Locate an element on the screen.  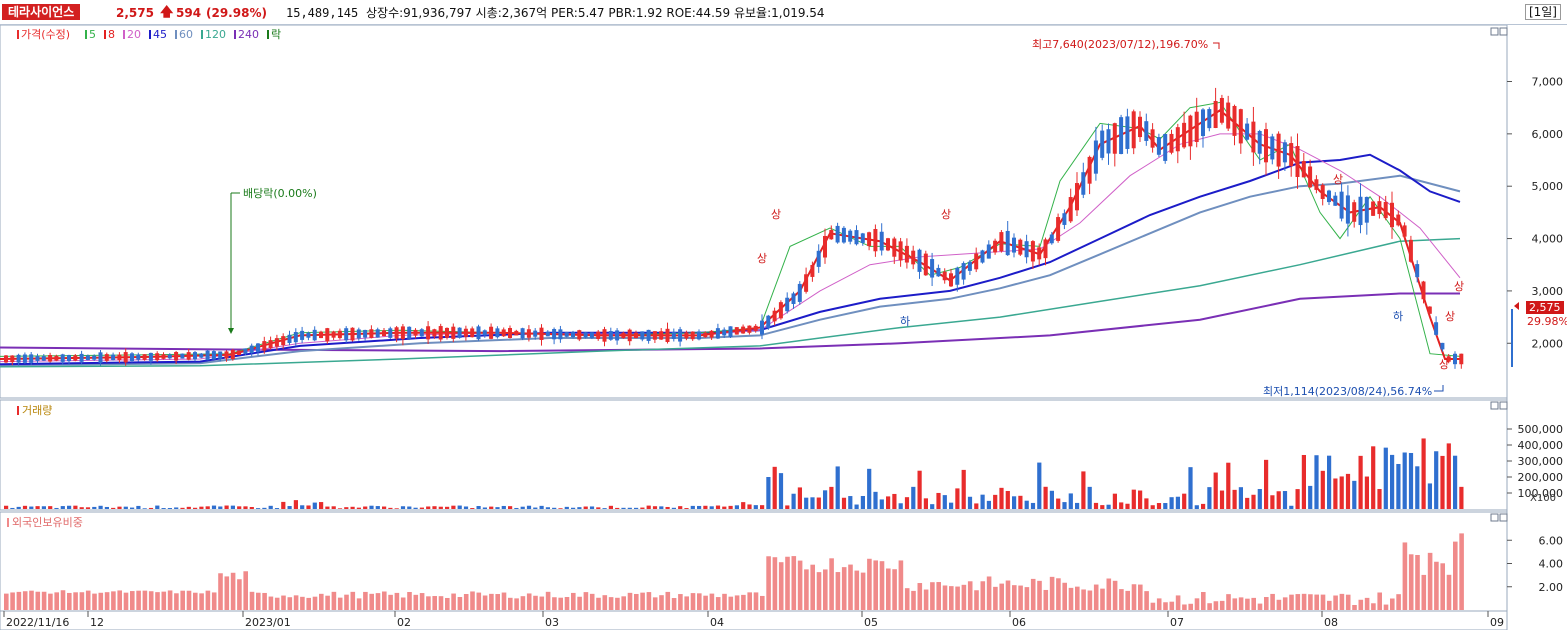
price-panel-controls is located at coordinates (1499, 31).